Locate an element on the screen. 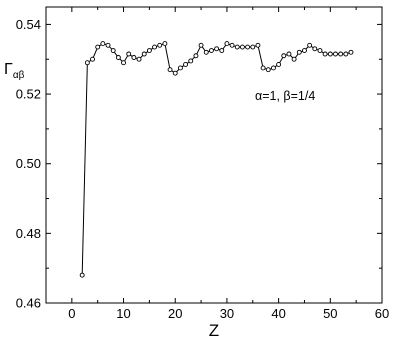 The width and height of the screenshot is (393, 345). x-tick-label: 60 is located at coordinates (382, 313).